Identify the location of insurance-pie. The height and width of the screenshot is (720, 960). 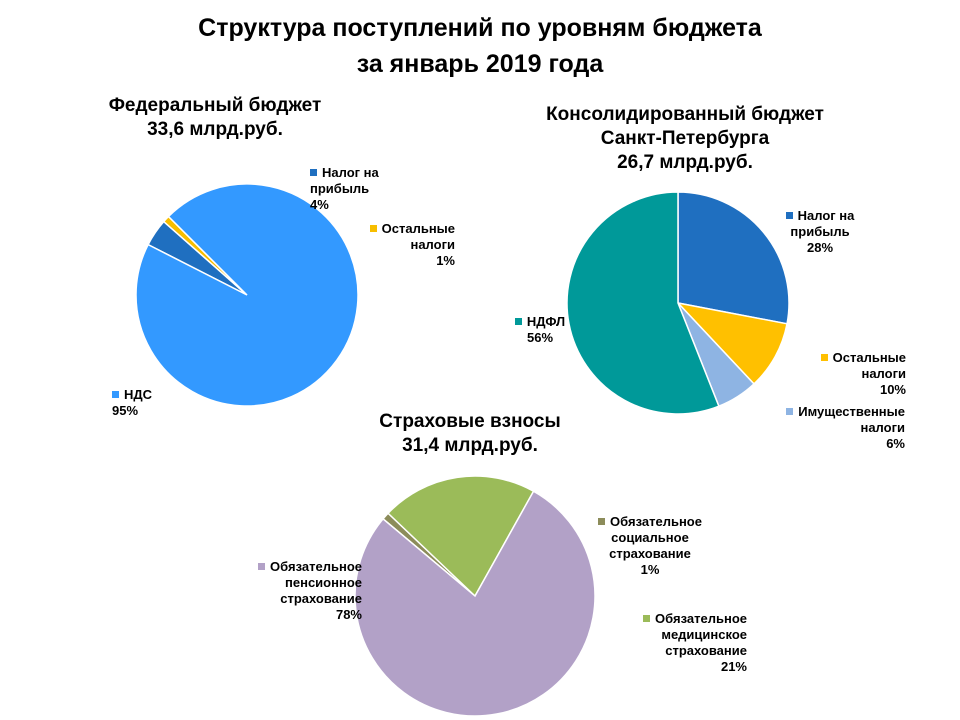
(475, 596).